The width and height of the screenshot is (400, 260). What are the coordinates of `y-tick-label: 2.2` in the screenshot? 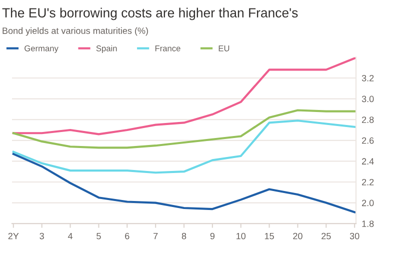 It's located at (368, 182).